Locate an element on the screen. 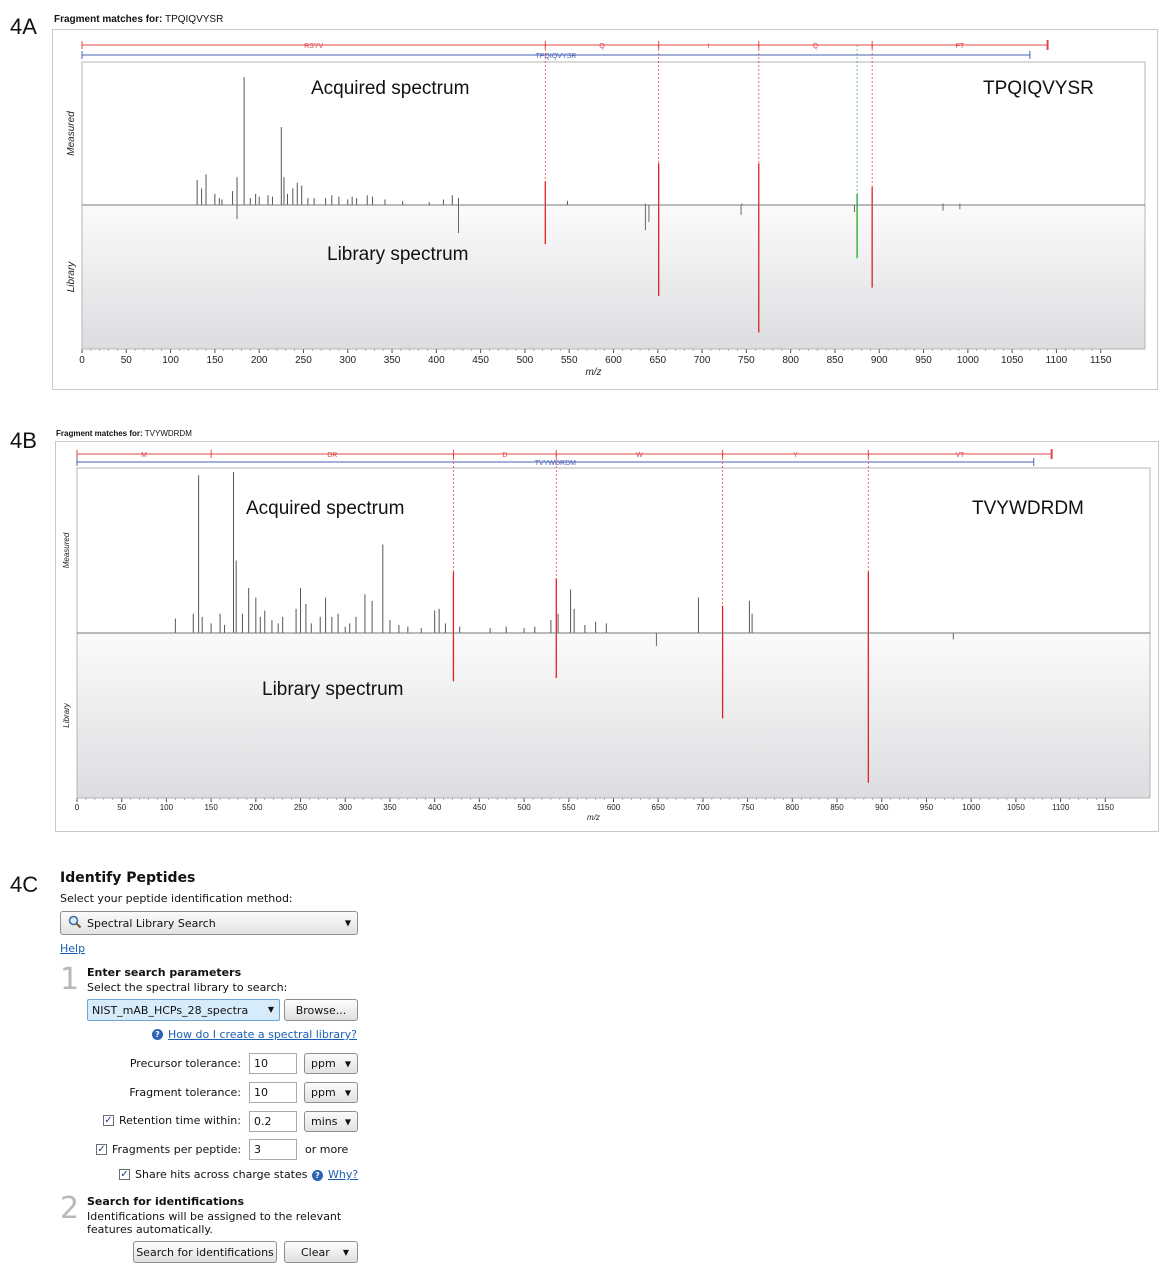 This screenshot has width=1172, height=1280. library-spectrum-label: Library spectrum is located at coordinates (398, 254).